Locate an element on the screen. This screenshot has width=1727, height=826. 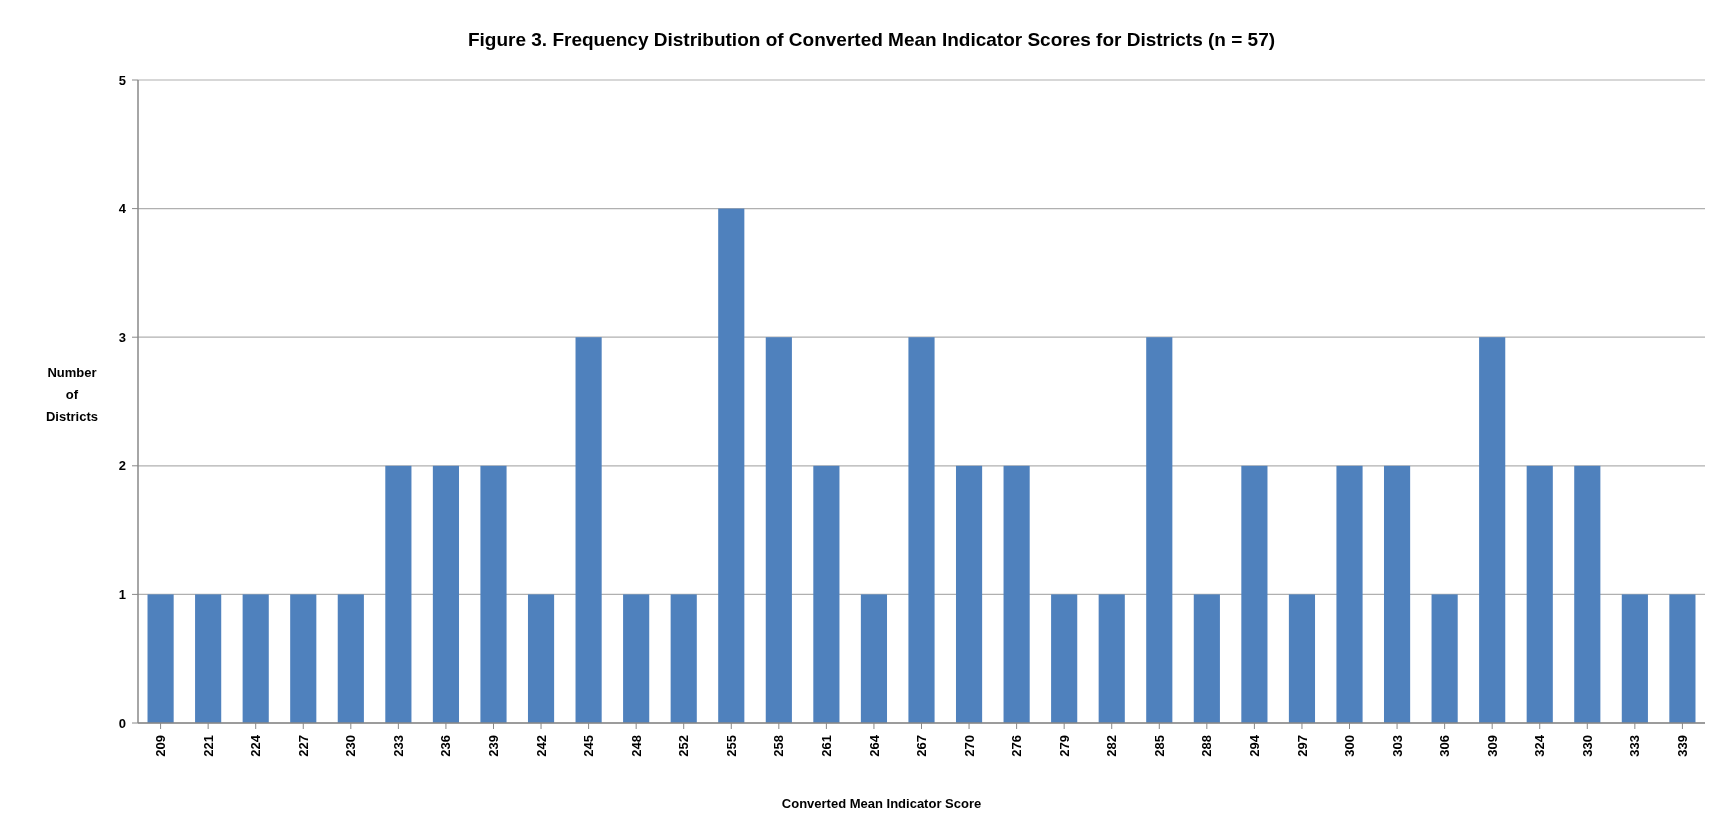
x-tick-label: 288 is located at coordinates (1207, 746).